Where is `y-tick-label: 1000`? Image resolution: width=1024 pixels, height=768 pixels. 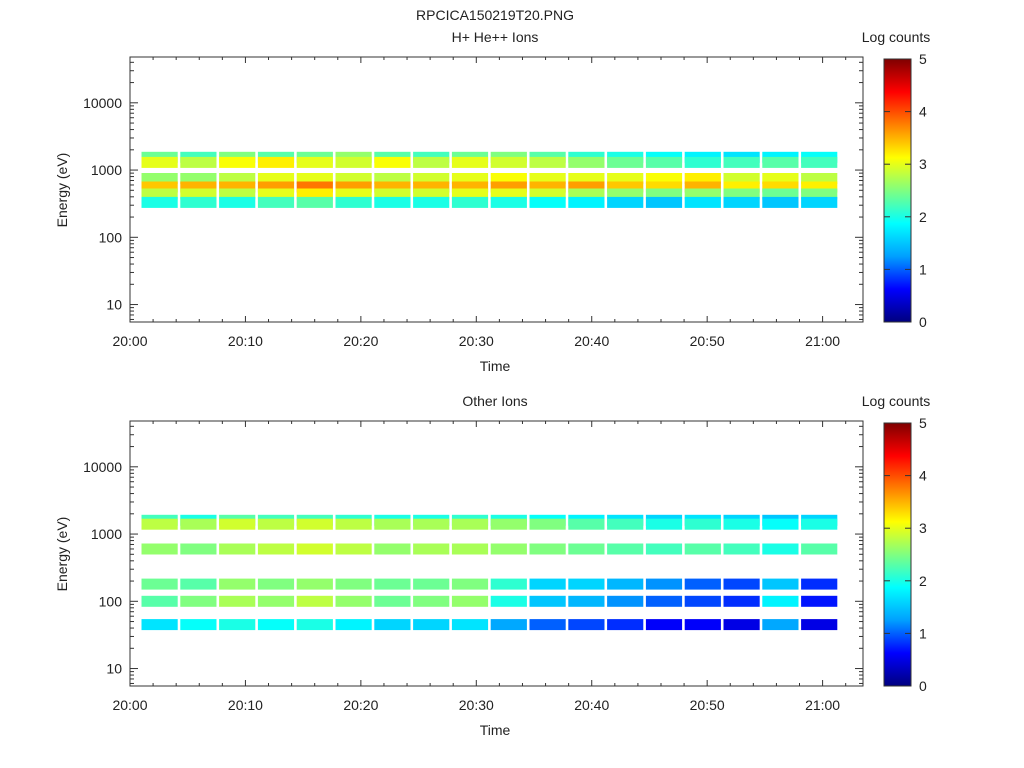 y-tick-label: 1000 is located at coordinates (106, 170).